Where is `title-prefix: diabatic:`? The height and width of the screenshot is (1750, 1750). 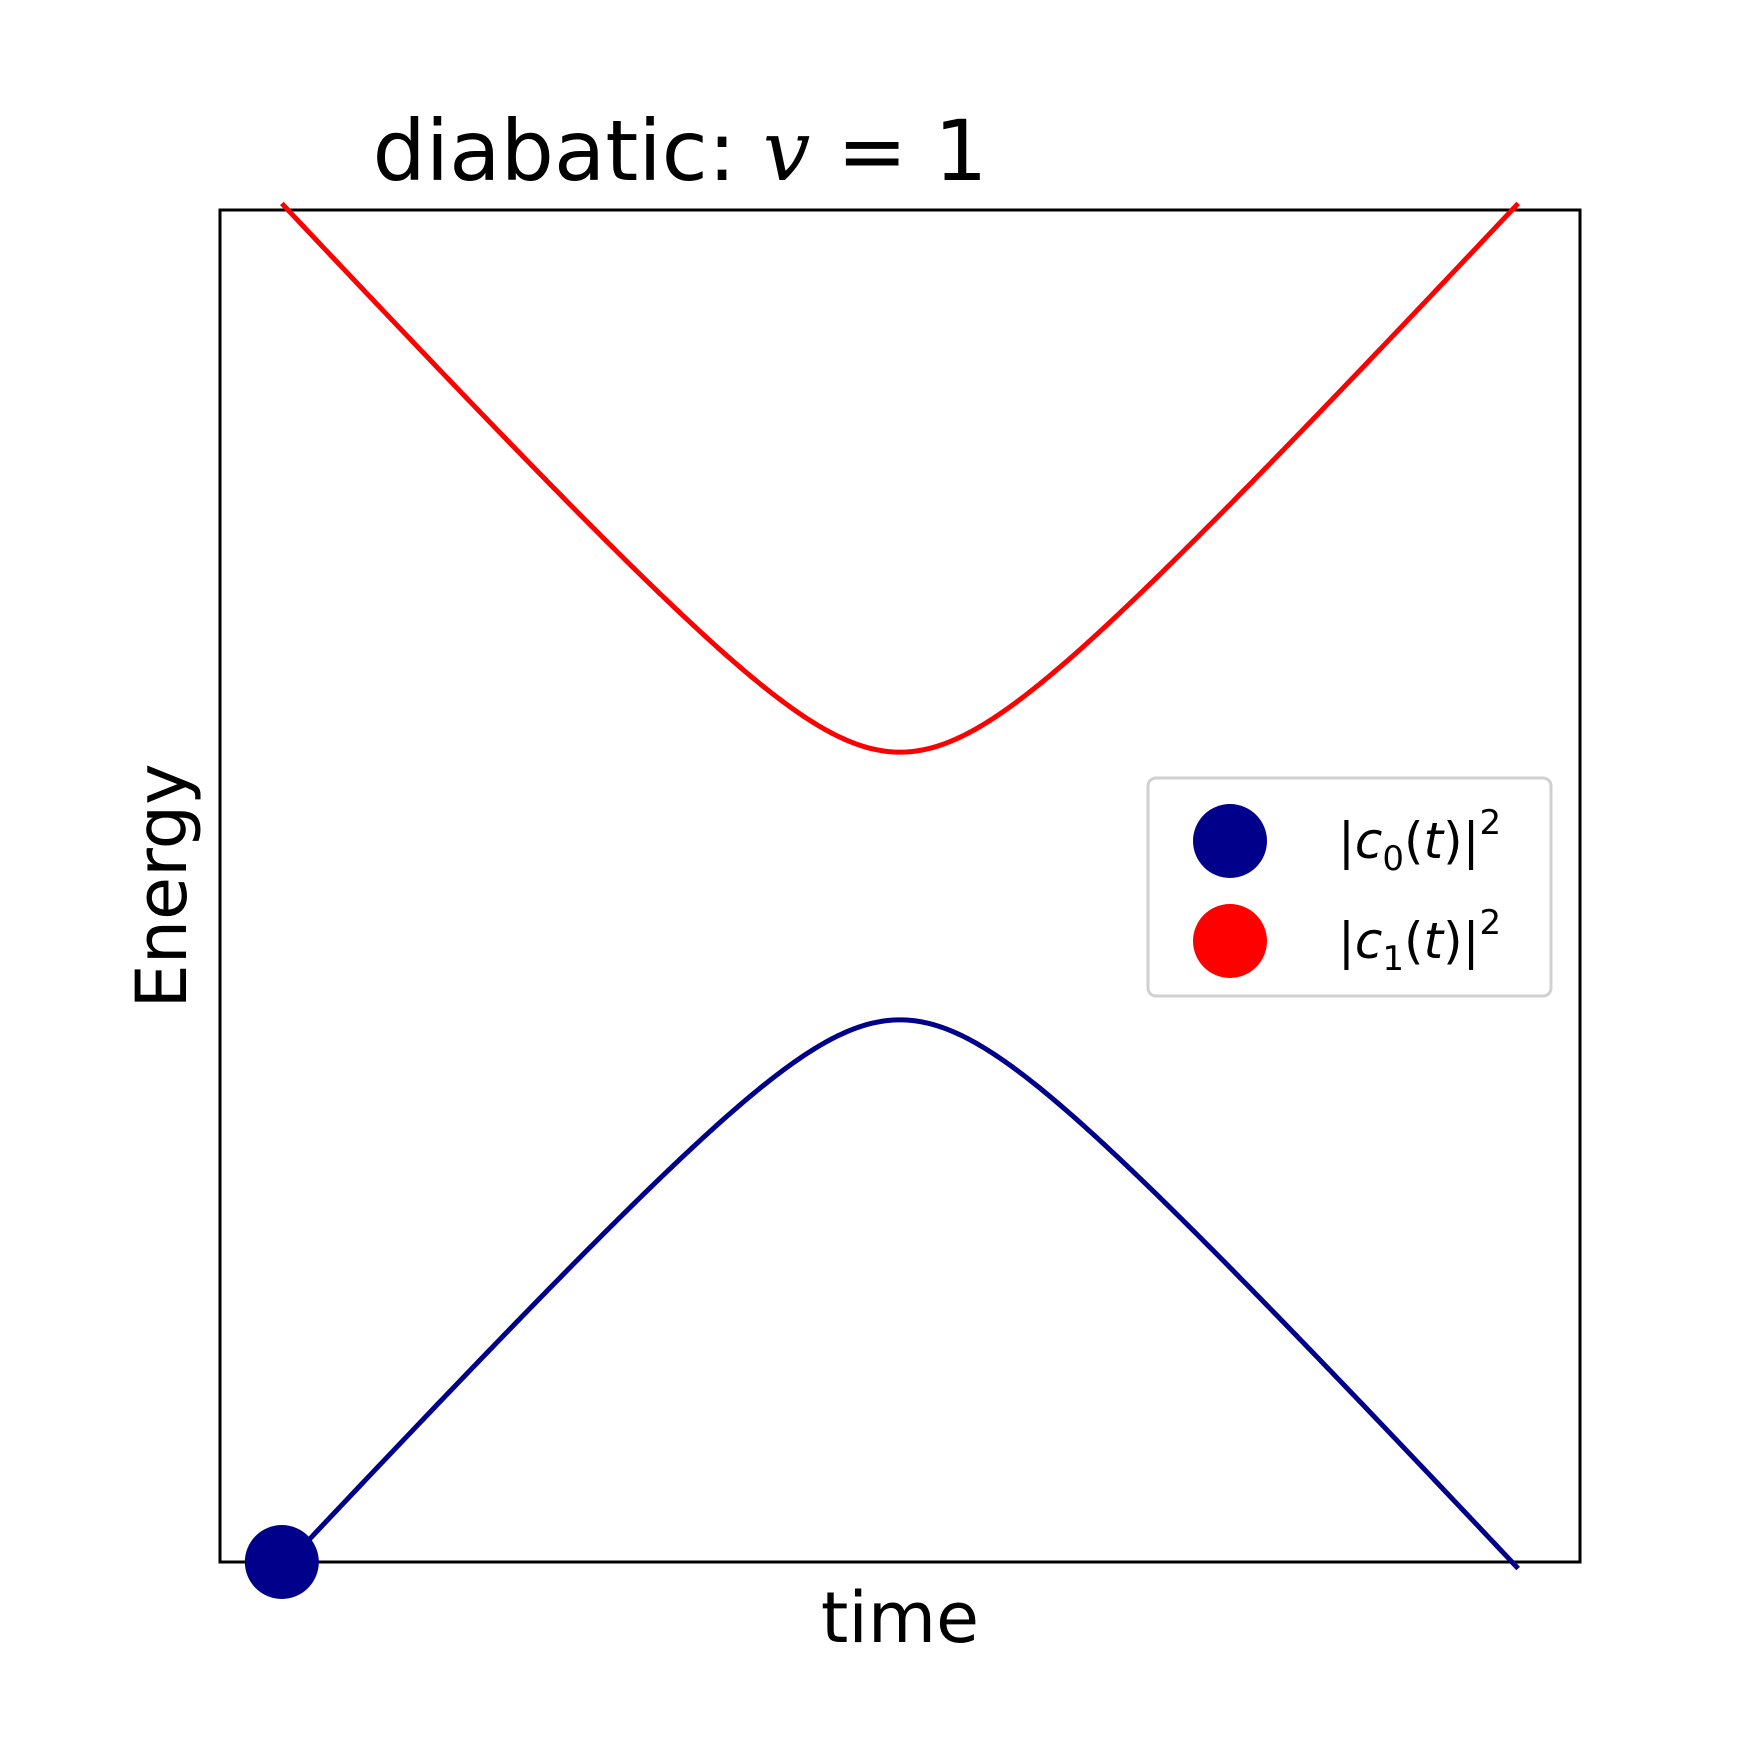
title-prefix: diabatic: is located at coordinates (567, 151).